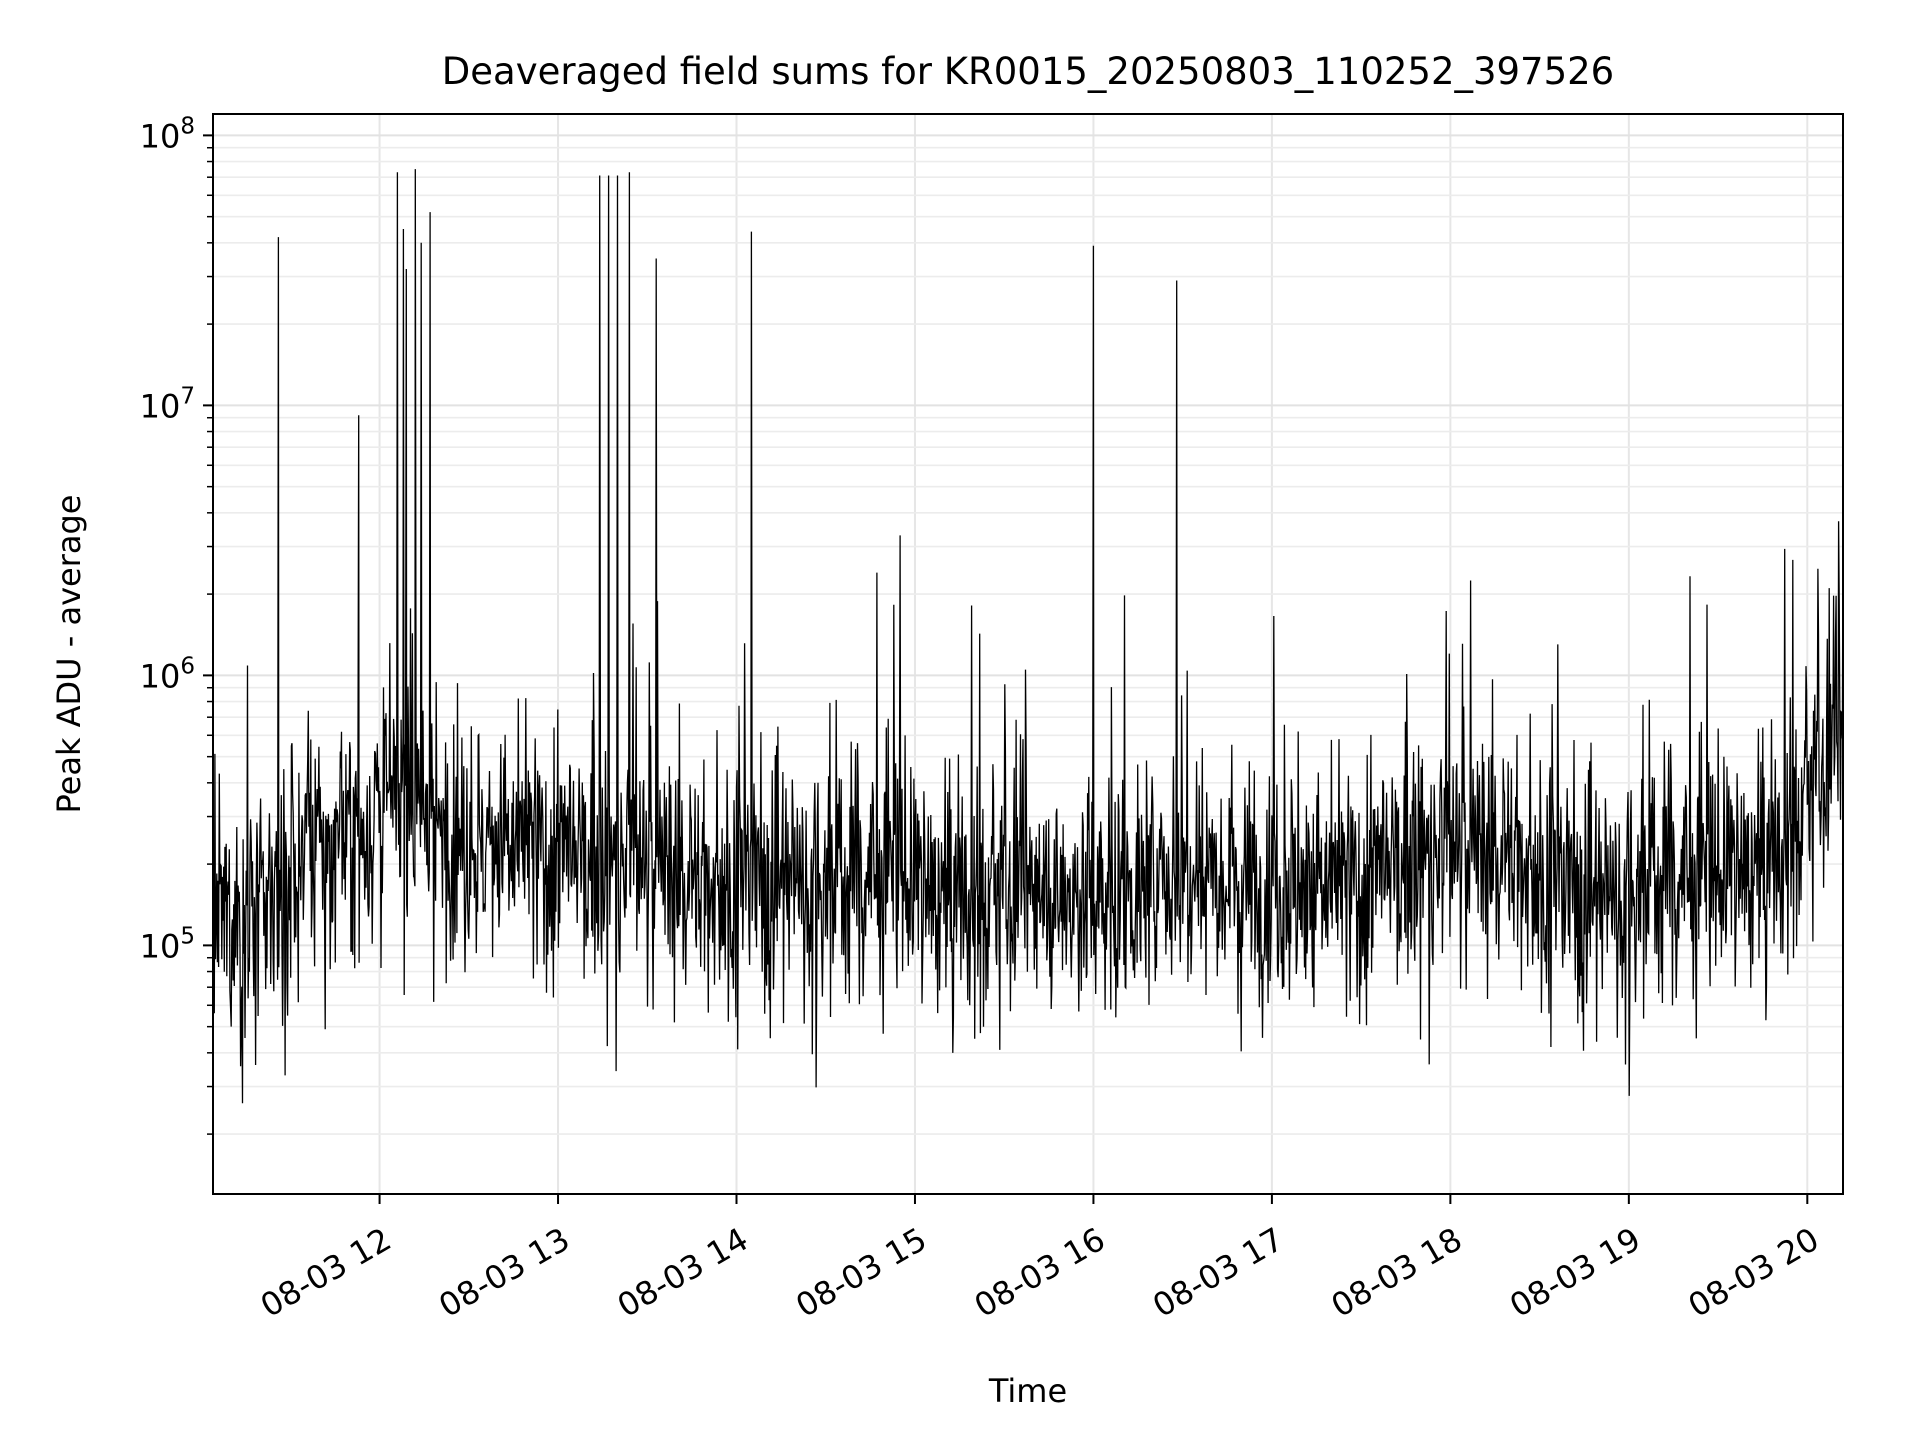 The image size is (1920, 1440). Describe the element at coordinates (167, 134) in the screenshot. I see `y-tick-label: 10⁸` at that location.